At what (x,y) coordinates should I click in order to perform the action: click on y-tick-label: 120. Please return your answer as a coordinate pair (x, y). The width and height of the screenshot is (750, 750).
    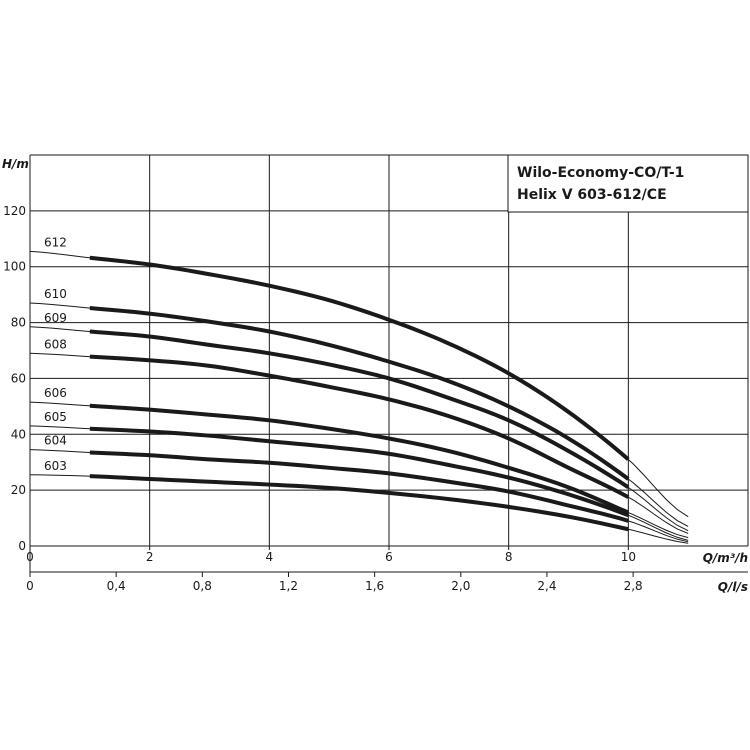
    Looking at the image, I should click on (14, 211).